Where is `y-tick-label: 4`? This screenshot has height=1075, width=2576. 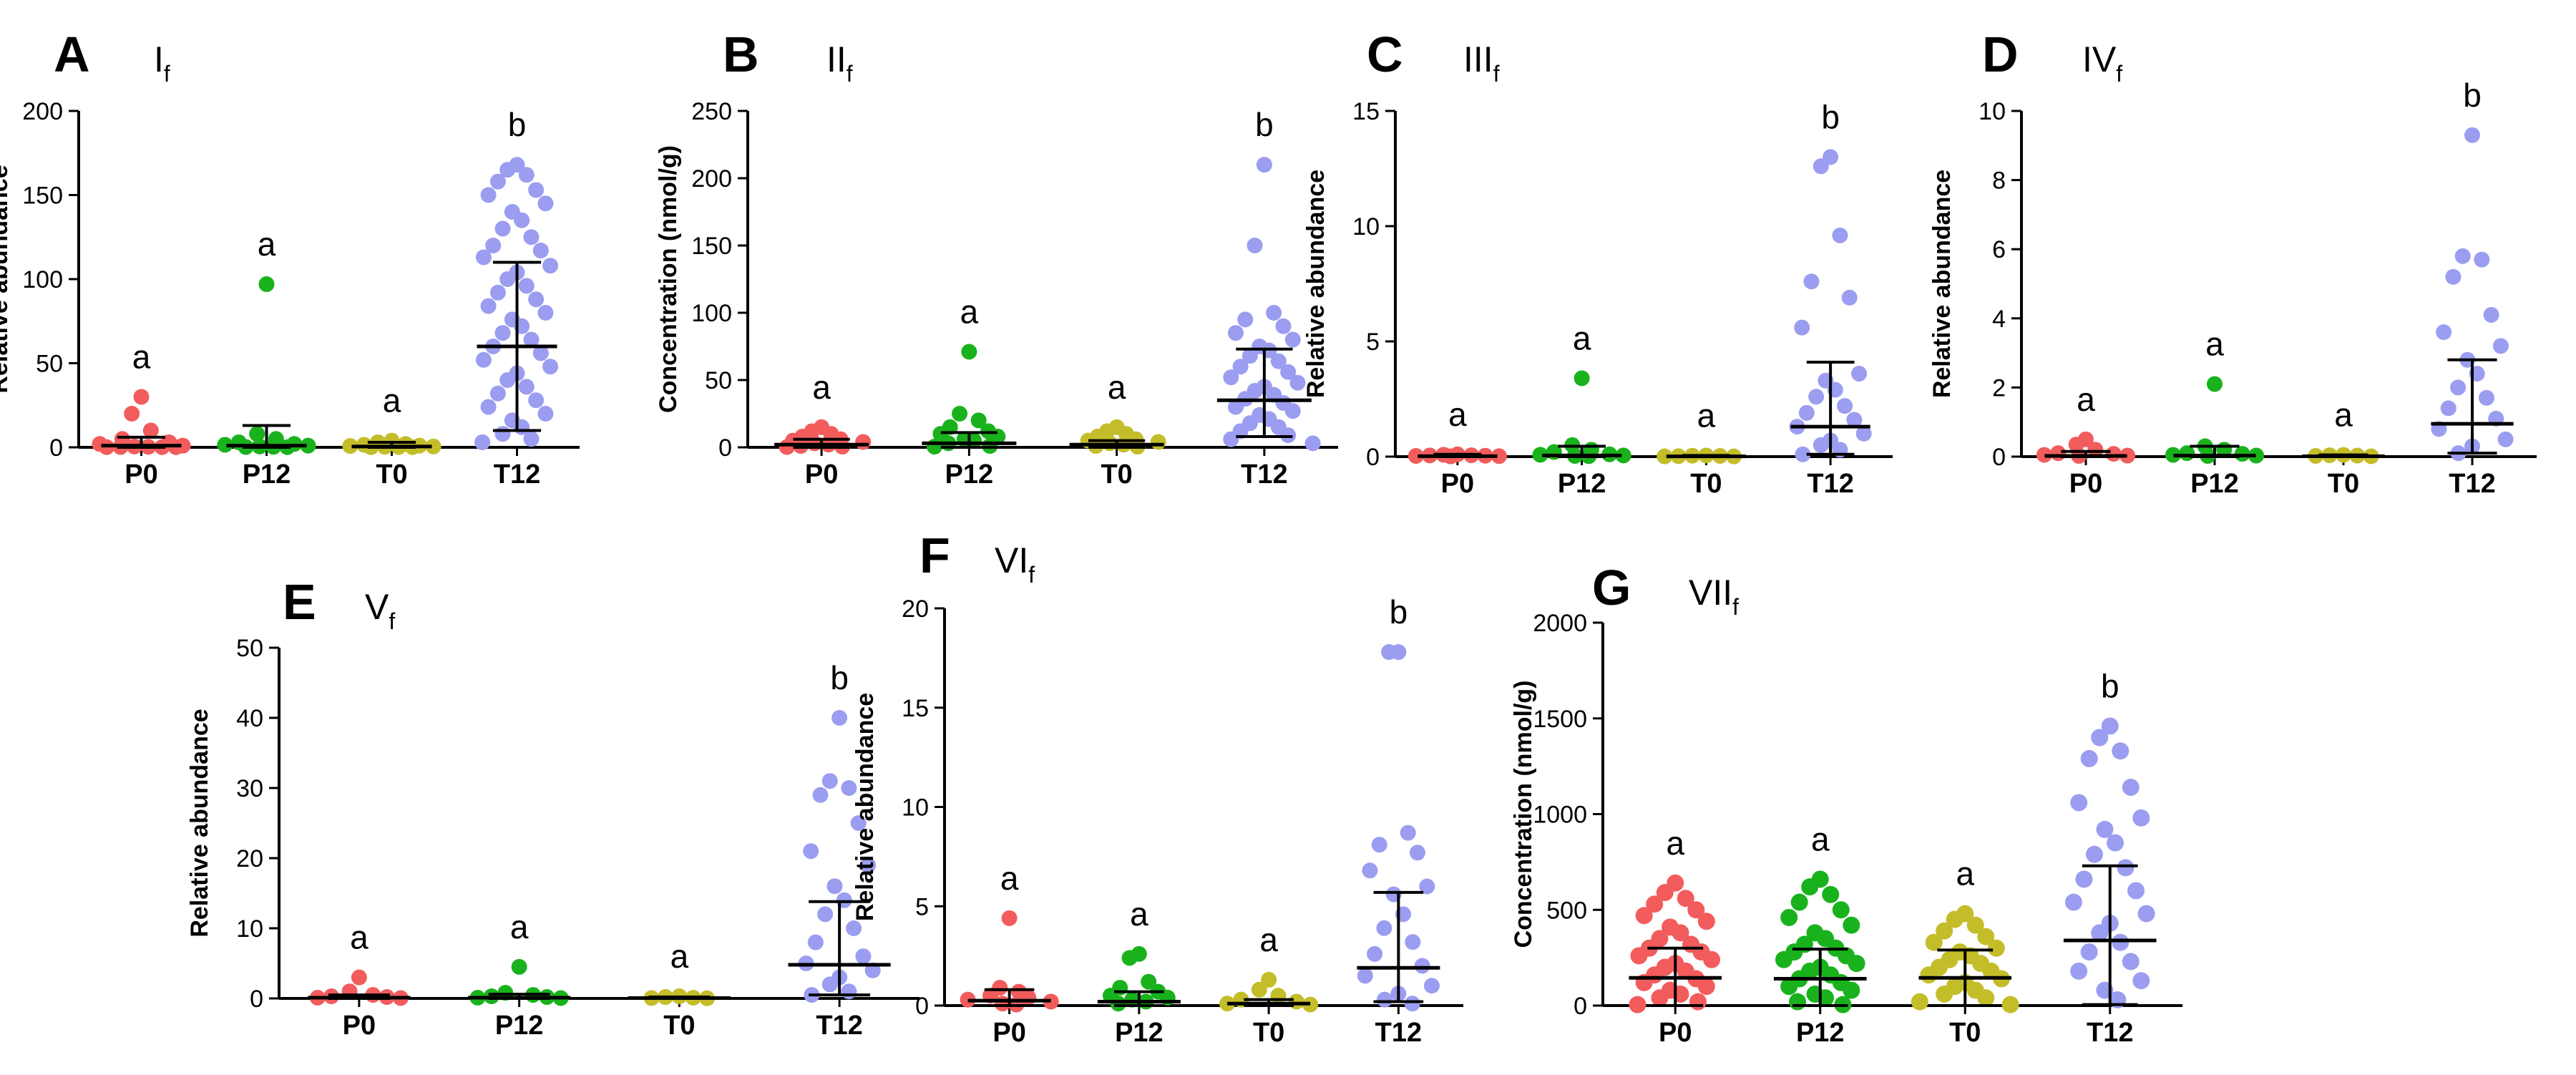
y-tick-label: 4 is located at coordinates (1999, 319).